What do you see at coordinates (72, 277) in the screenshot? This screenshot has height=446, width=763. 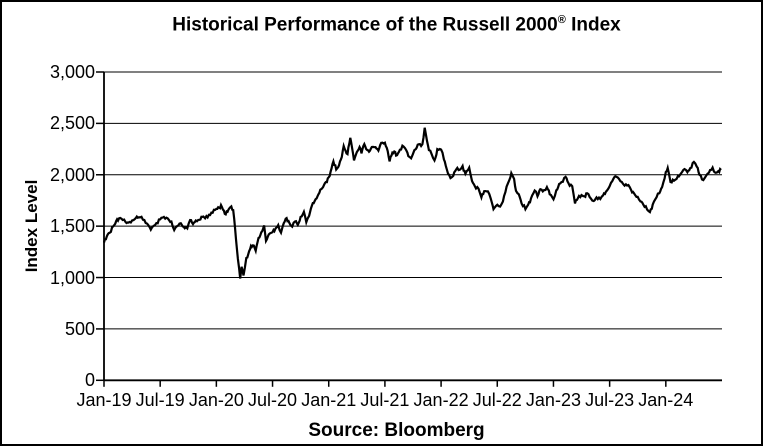 I see `y-tick-label: 1,000` at bounding box center [72, 277].